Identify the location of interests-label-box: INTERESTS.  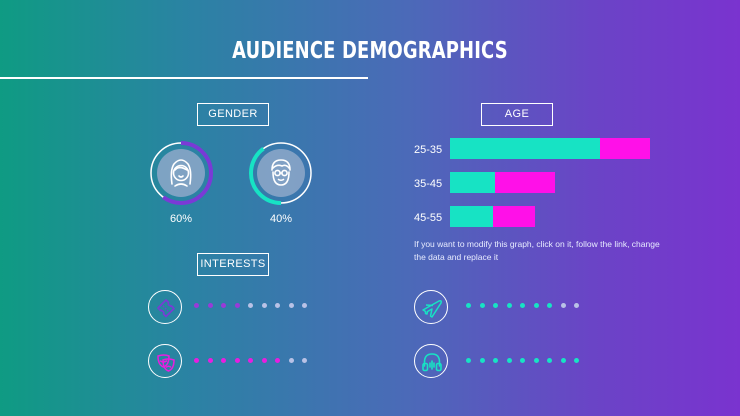
(233, 264).